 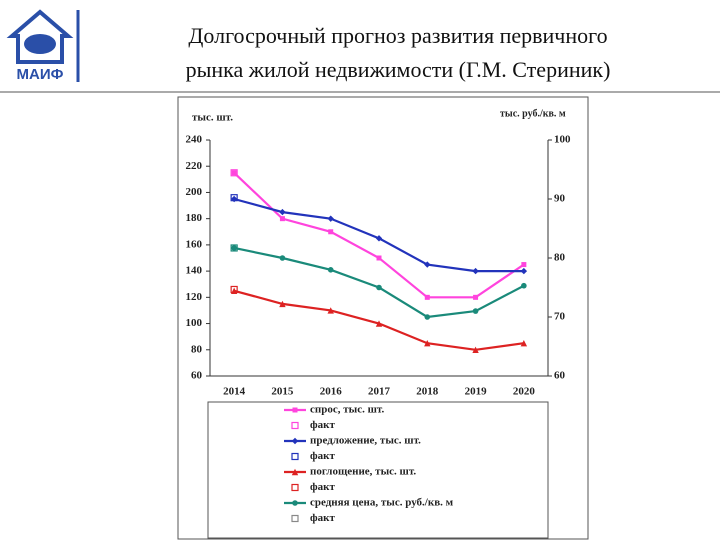 What do you see at coordinates (212, 118) in the screenshot?
I see `y-axis-label: тыс. шт.` at bounding box center [212, 118].